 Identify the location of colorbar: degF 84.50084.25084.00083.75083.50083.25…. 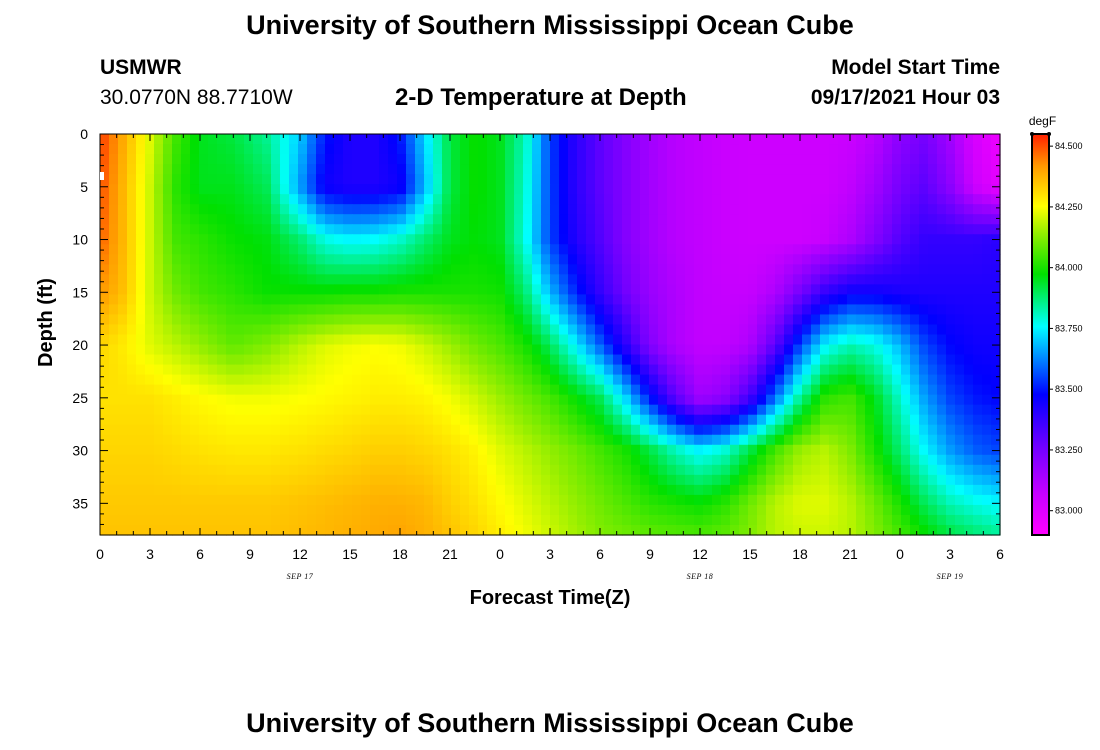
(1056, 325).